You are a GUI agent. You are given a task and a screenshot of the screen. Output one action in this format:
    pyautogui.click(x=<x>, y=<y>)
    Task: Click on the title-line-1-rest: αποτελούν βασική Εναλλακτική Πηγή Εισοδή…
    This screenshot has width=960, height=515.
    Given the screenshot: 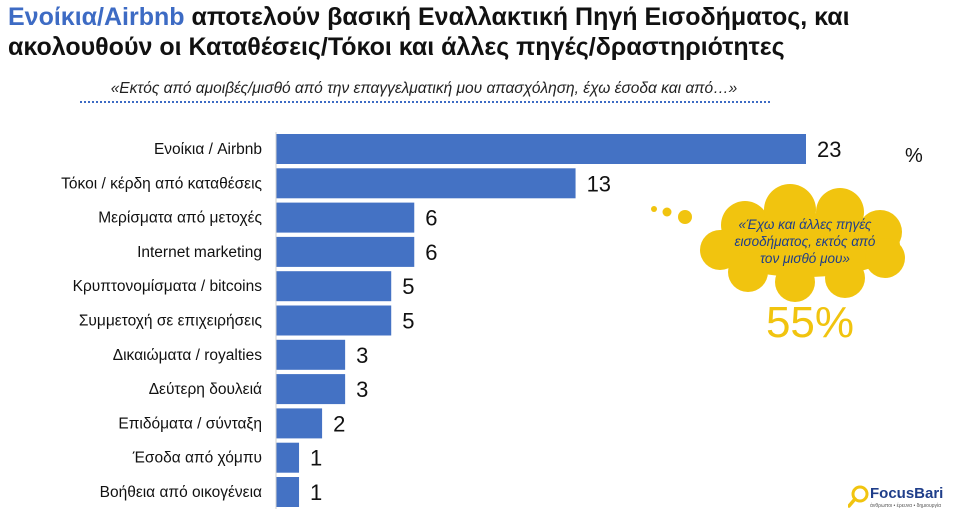 What is the action you would take?
    pyautogui.click(x=517, y=17)
    